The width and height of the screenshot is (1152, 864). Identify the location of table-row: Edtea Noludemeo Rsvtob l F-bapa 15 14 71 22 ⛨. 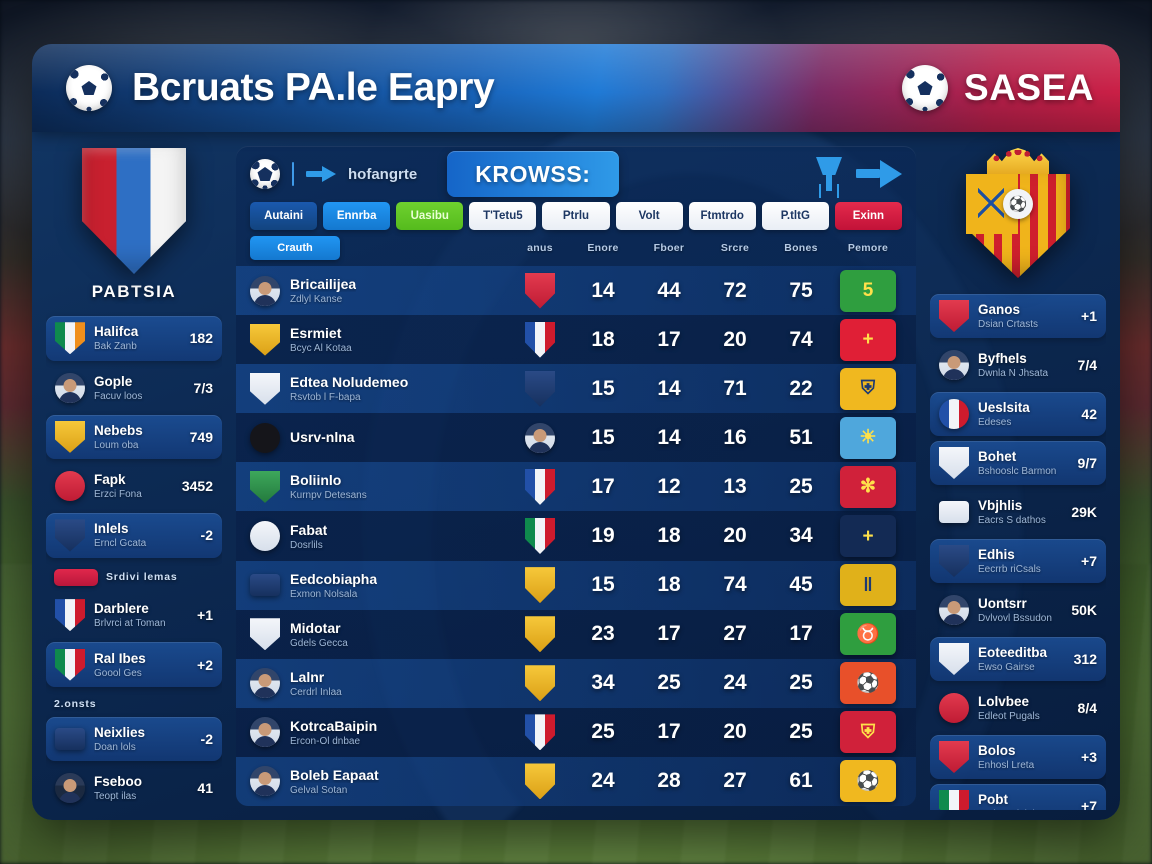
(576, 389).